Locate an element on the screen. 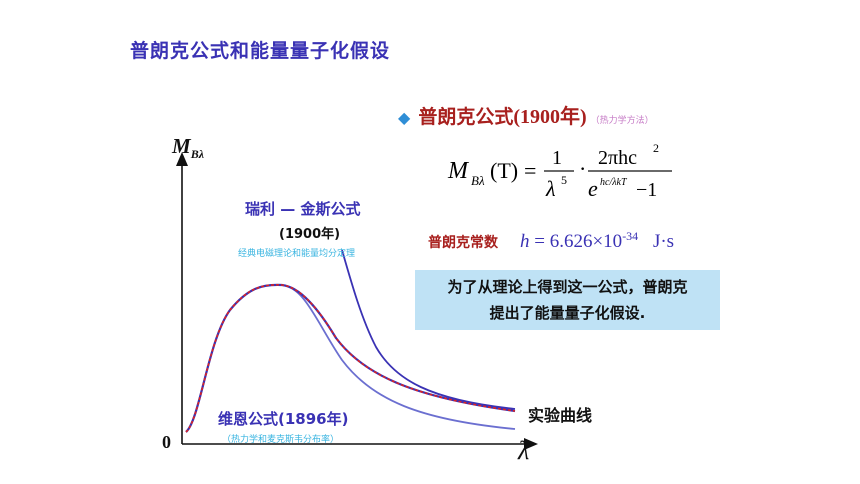  constant-number: = 6.626×10 is located at coordinates (578, 241).